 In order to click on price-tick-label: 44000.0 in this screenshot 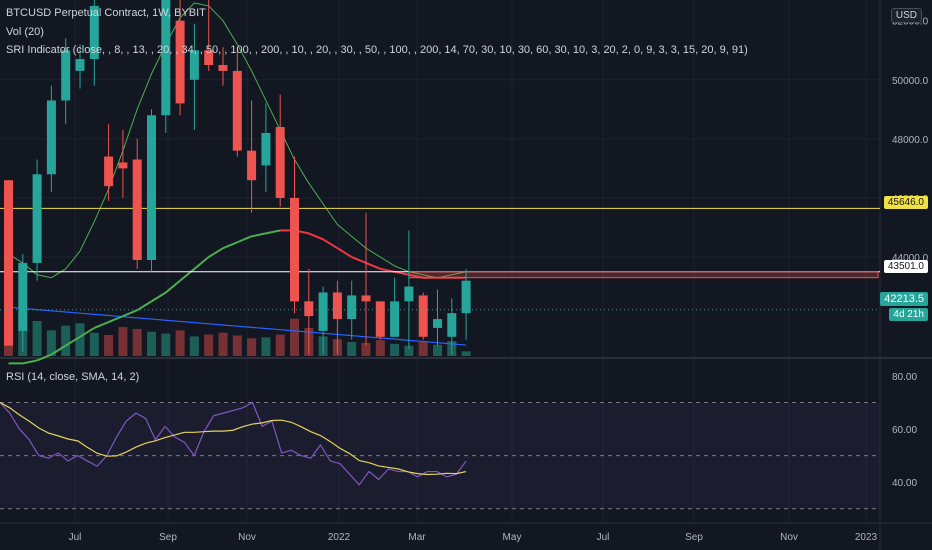, I will do `click(910, 258)`.